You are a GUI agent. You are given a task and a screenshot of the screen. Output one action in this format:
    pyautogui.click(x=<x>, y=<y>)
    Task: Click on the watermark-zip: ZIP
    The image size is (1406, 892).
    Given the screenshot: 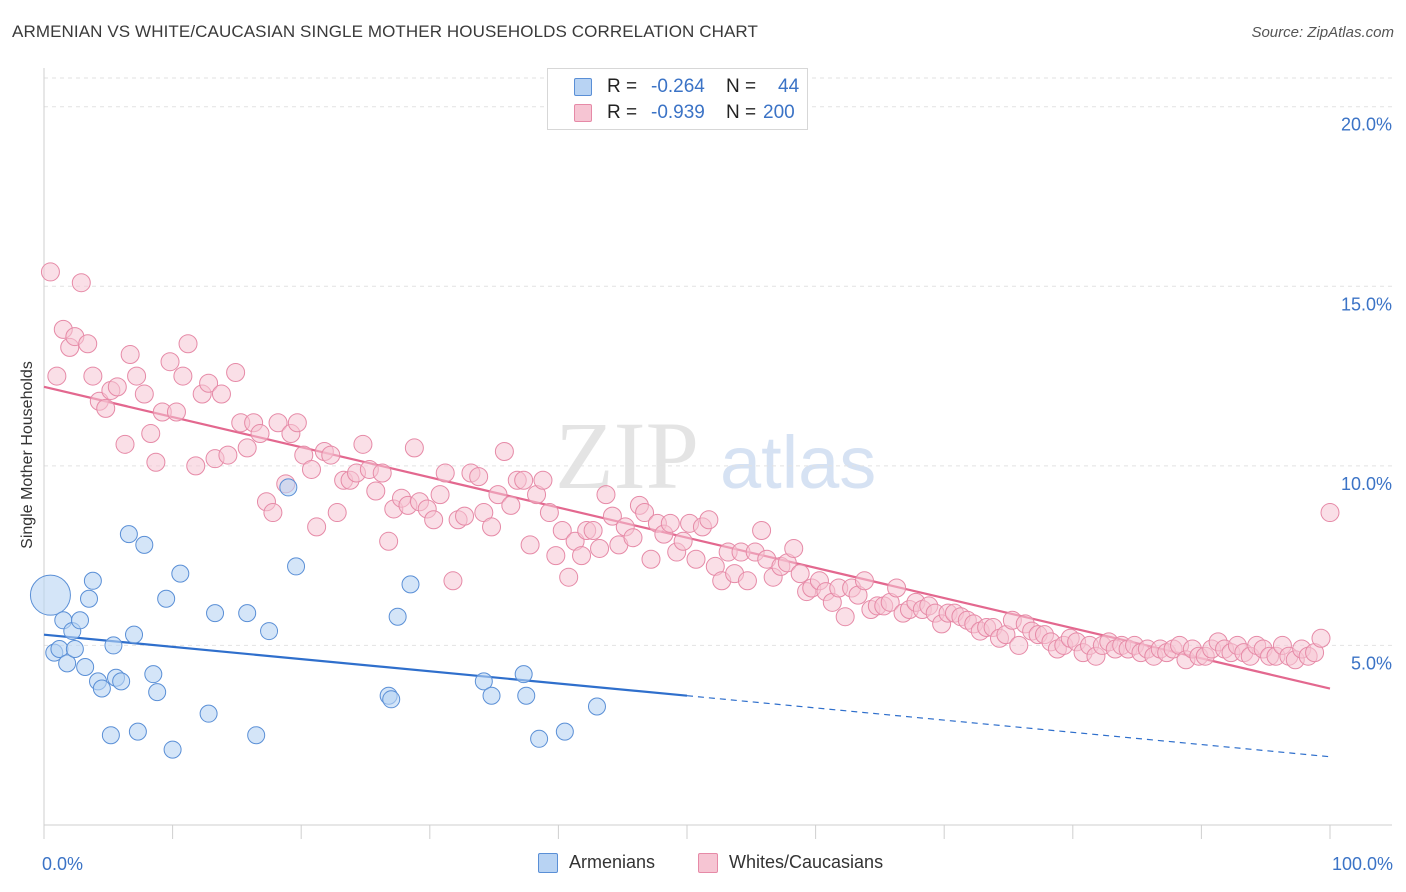 What is the action you would take?
    pyautogui.click(x=627, y=455)
    